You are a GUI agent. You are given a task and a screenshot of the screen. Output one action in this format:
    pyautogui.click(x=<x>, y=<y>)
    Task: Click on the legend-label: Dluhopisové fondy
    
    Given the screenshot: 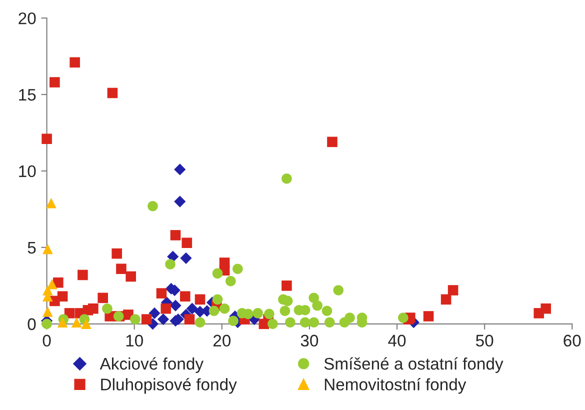 What is the action you would take?
    pyautogui.click(x=169, y=386)
    